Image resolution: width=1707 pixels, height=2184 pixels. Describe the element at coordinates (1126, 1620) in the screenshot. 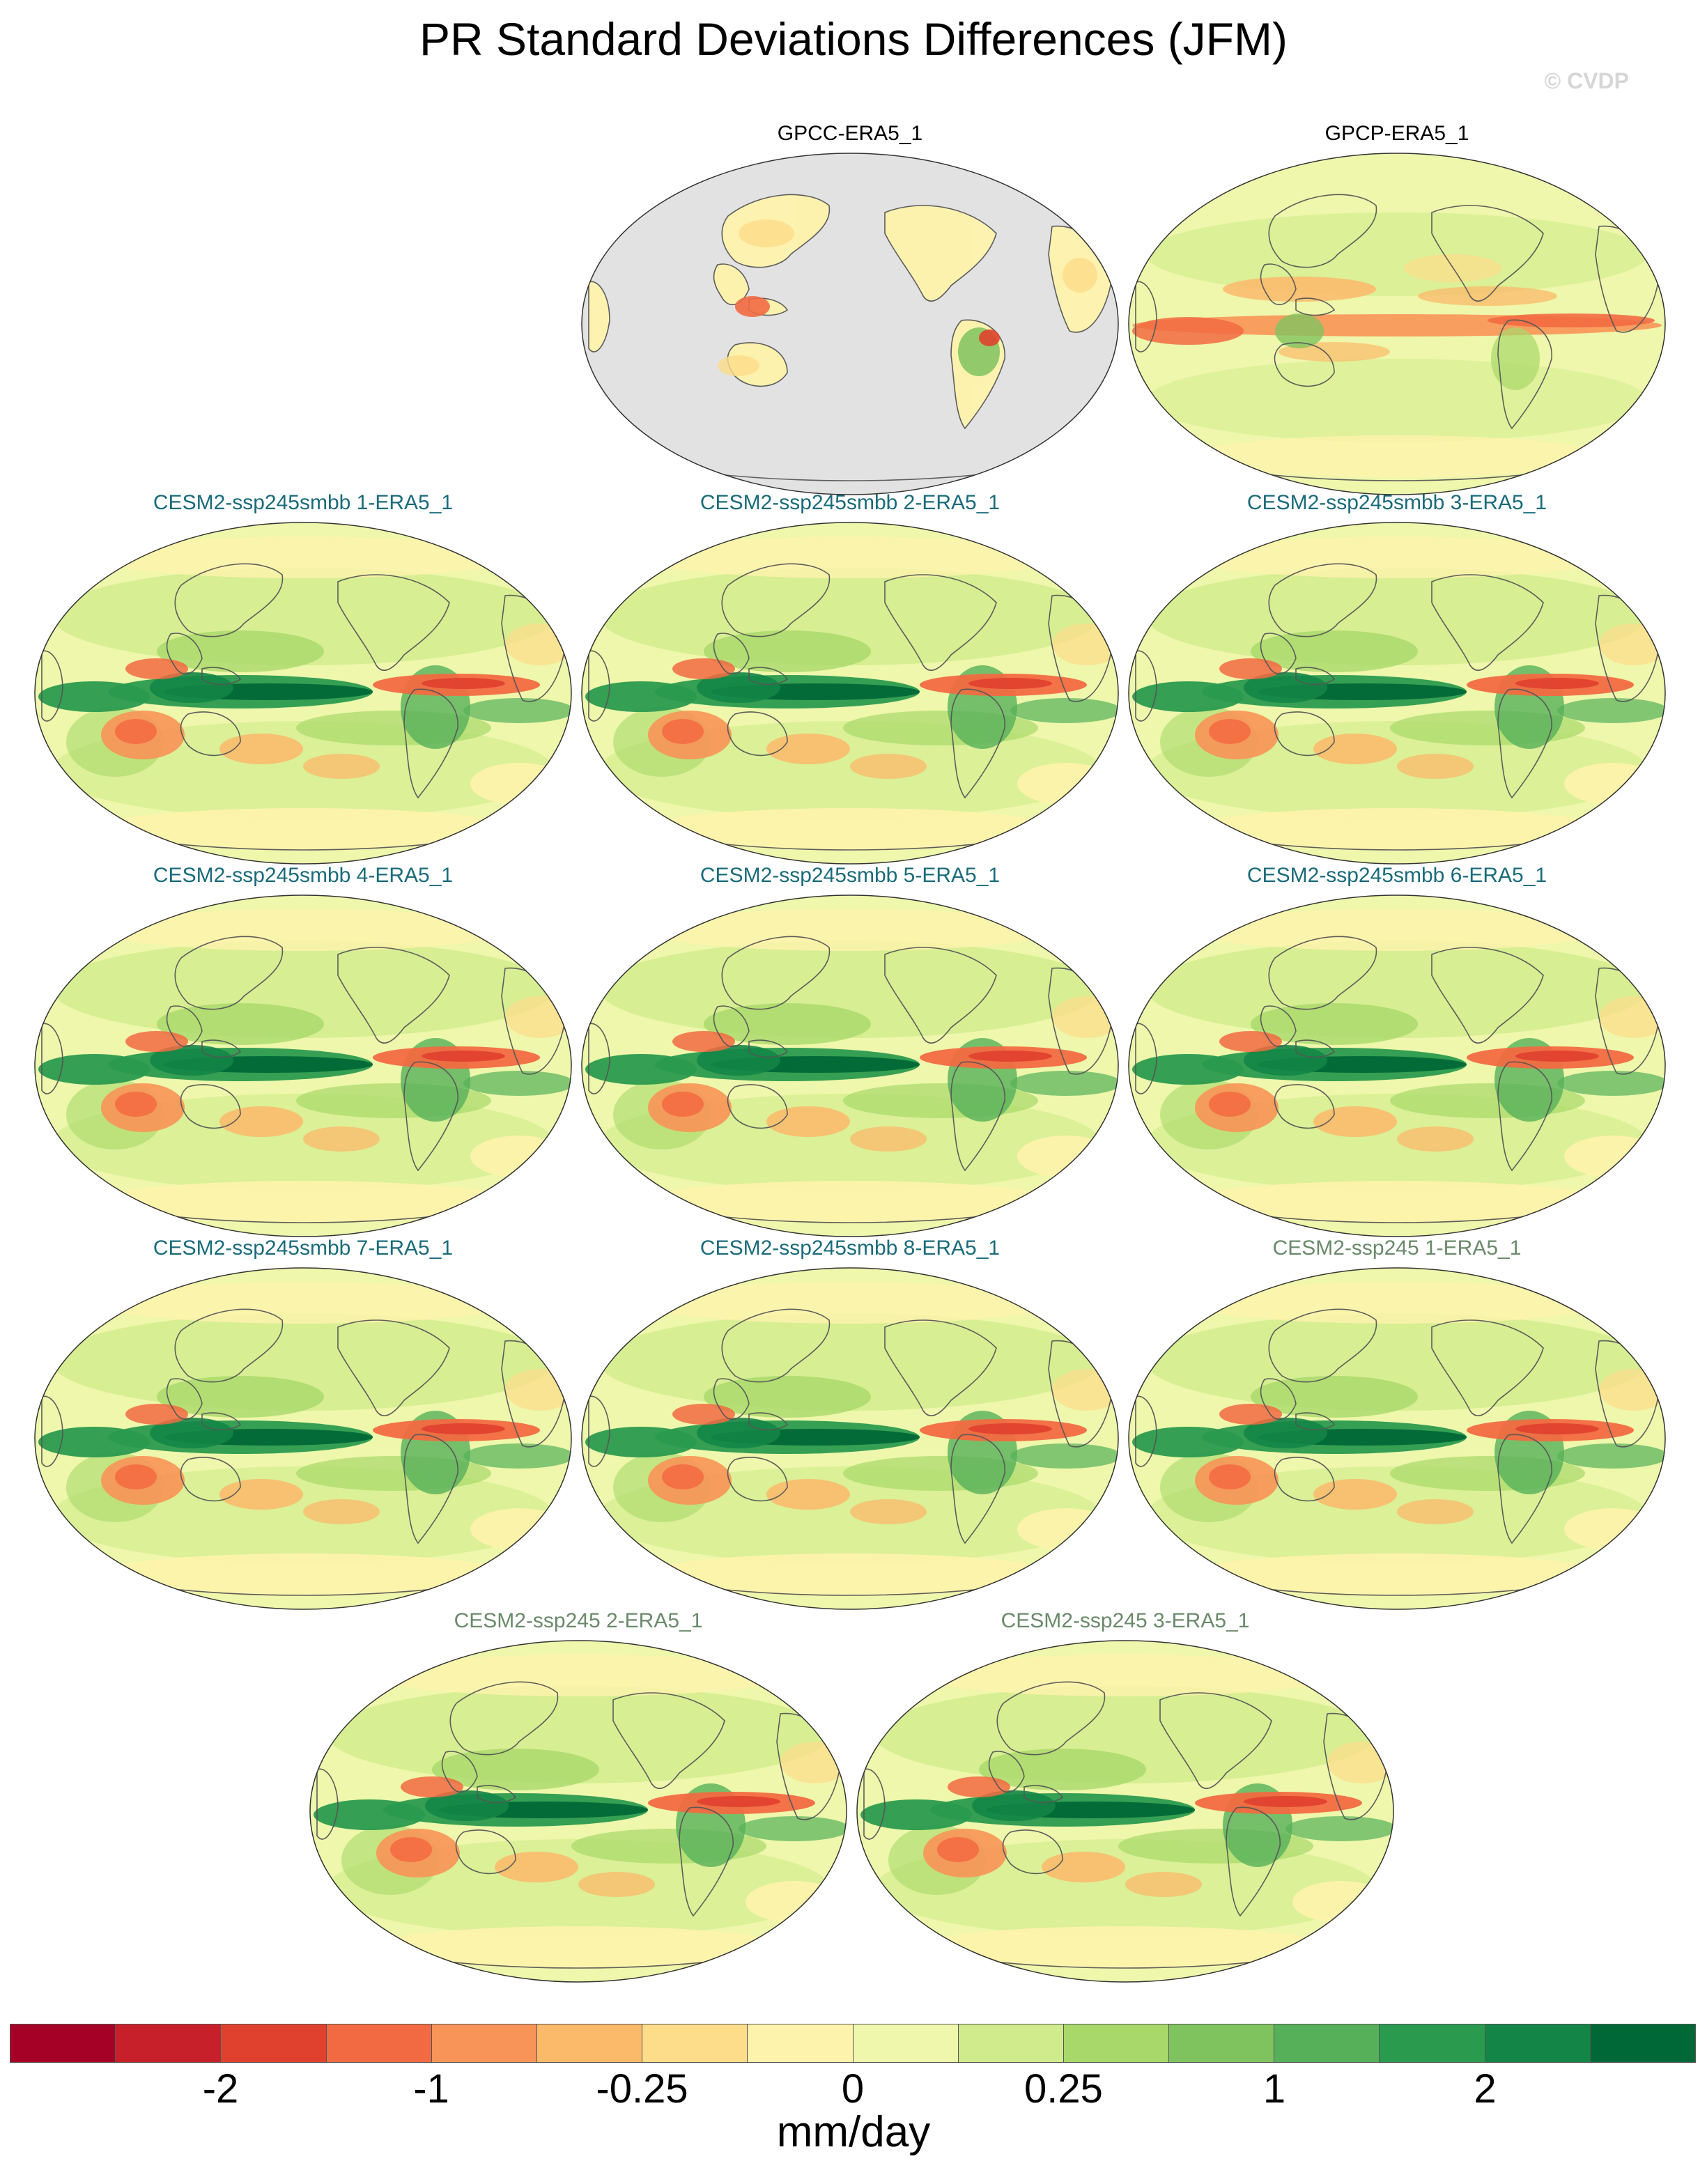

I see `panel-label: CESM2-ssp245 3-ERA5_1` at that location.